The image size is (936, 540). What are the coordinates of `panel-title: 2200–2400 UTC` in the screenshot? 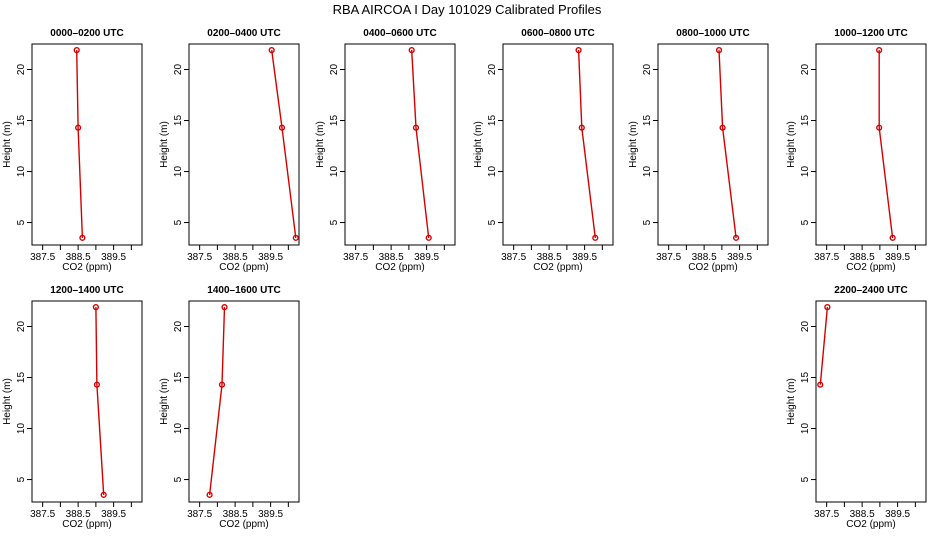 It's located at (870, 290).